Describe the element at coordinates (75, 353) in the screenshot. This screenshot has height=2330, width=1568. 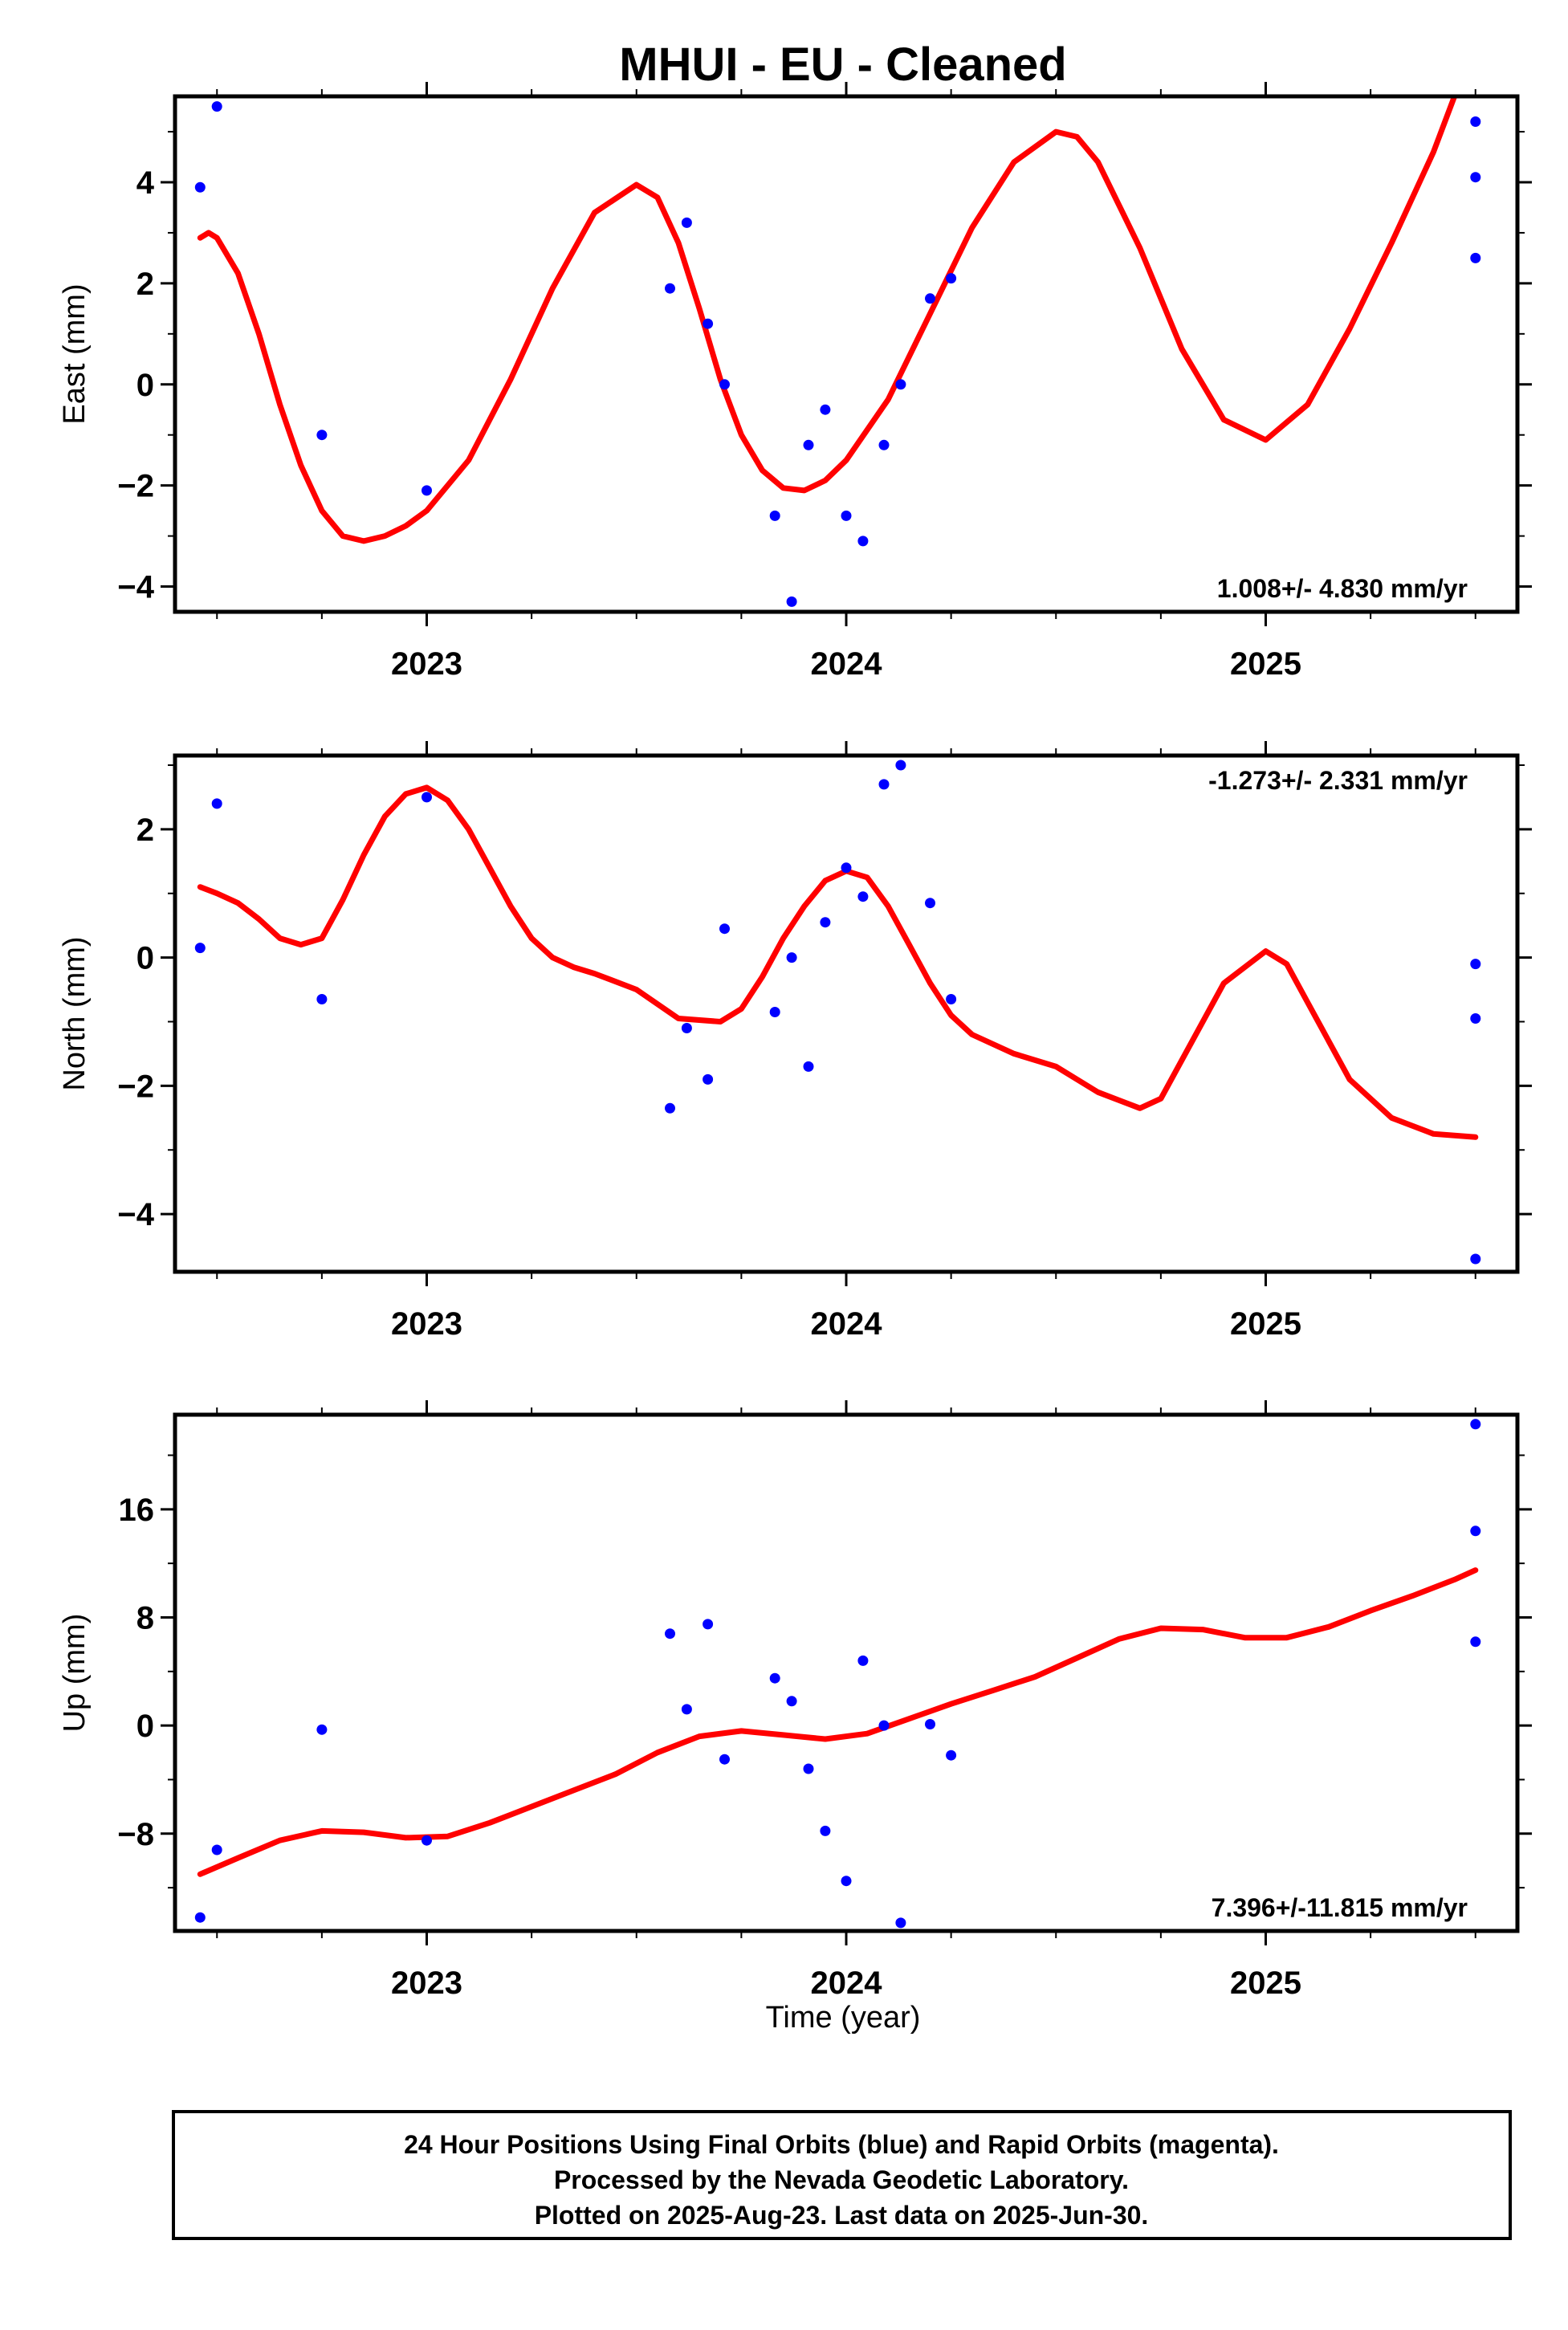
I see `east-y-axis-label: East (mm)` at that location.